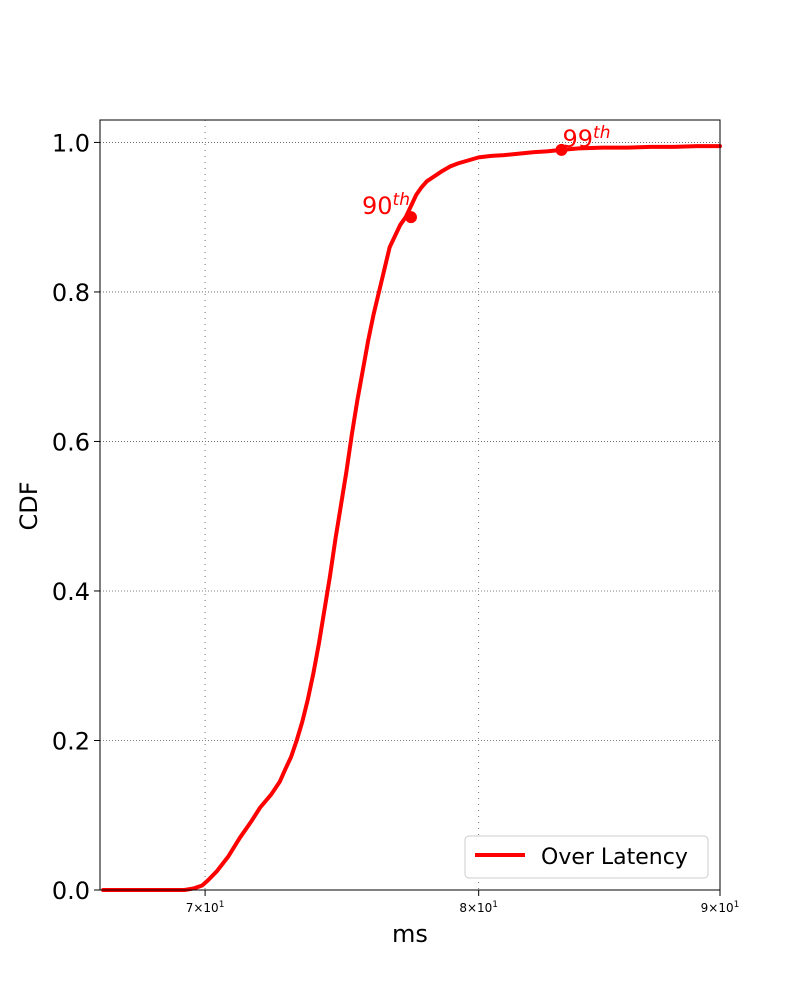 This screenshot has width=800, height=1000. I want to click on y-tick-label: 0.4, so click(71, 592).